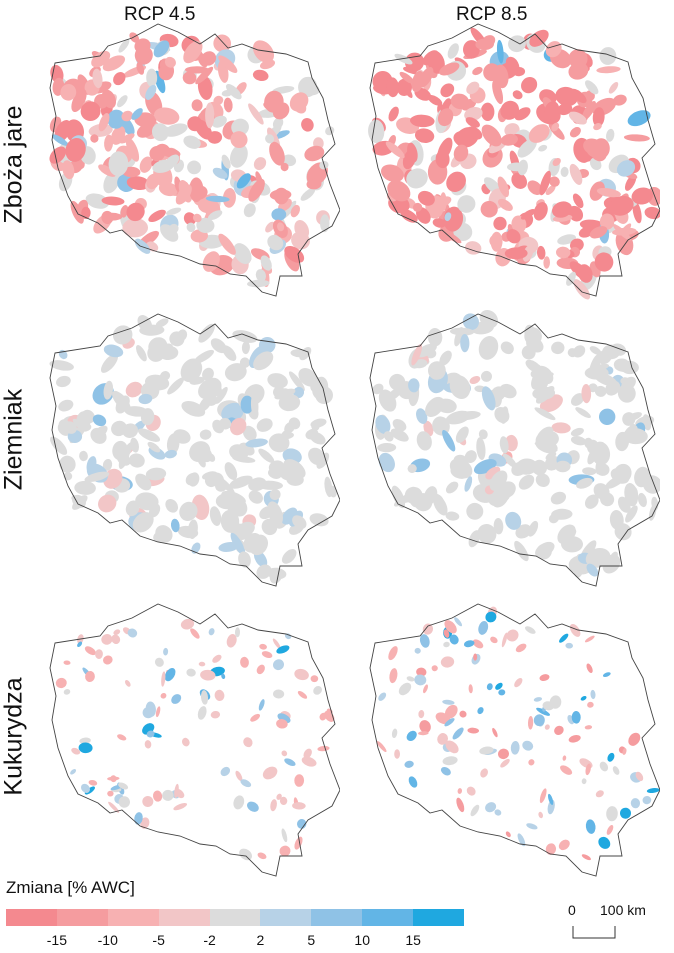 The image size is (674, 953). Describe the element at coordinates (311, 940) in the screenshot. I see `legend-tick-label: 5` at that location.